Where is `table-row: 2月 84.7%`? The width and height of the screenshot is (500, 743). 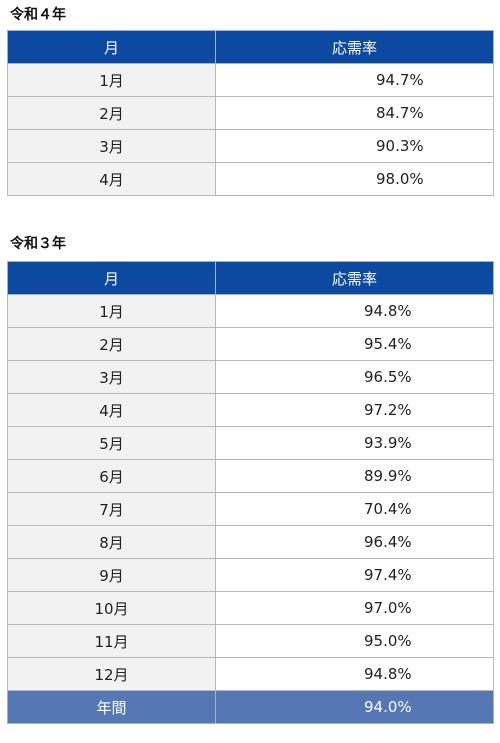 table-row: 2月 84.7% is located at coordinates (250, 113).